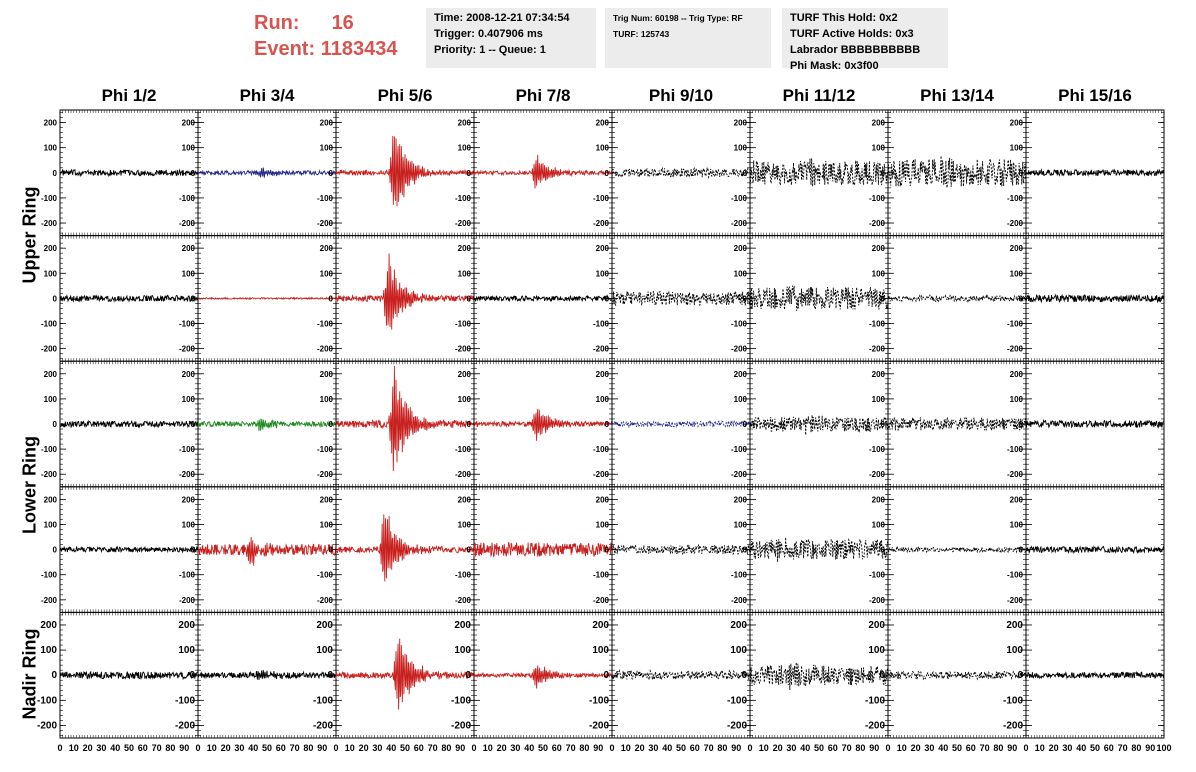  What do you see at coordinates (852, 34) in the screenshot?
I see `turf-active-line: TURF Active Holds: 0x3` at bounding box center [852, 34].